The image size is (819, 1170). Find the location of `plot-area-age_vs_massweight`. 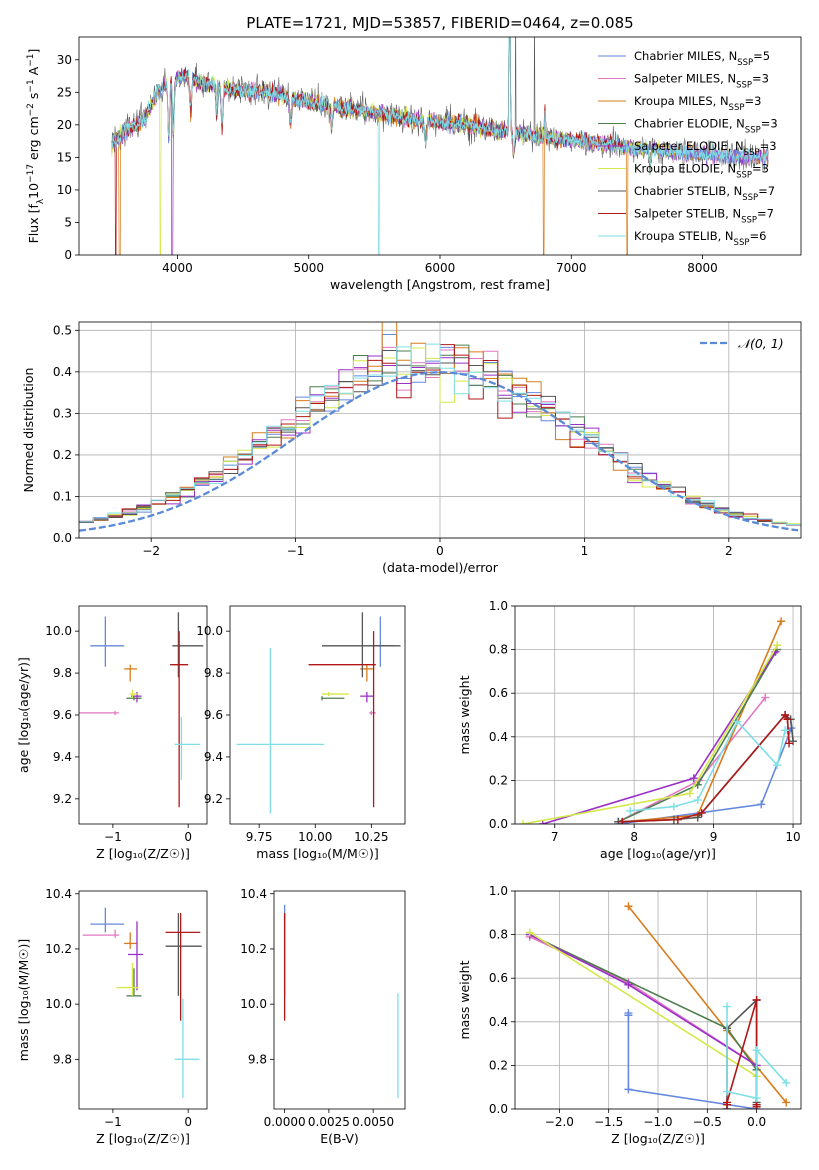

plot-area-age_vs_massweight is located at coordinates (658, 720).